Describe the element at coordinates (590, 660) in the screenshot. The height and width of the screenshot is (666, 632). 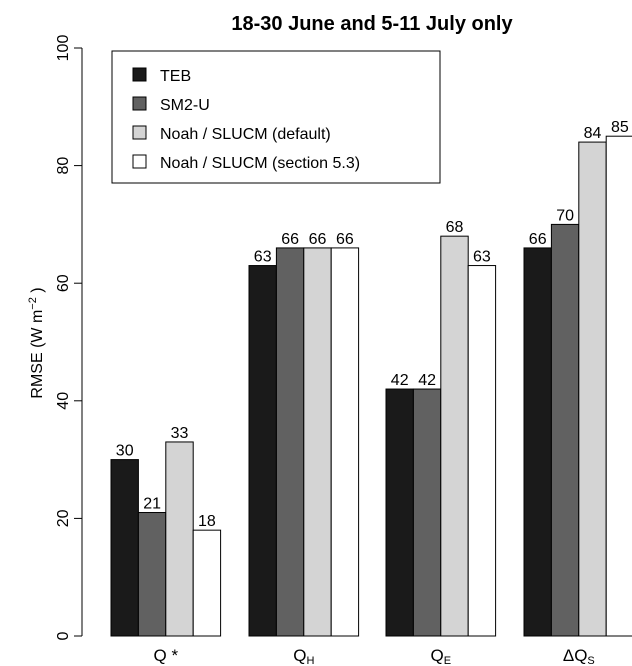
I see `x-category-label-sub: S` at that location.